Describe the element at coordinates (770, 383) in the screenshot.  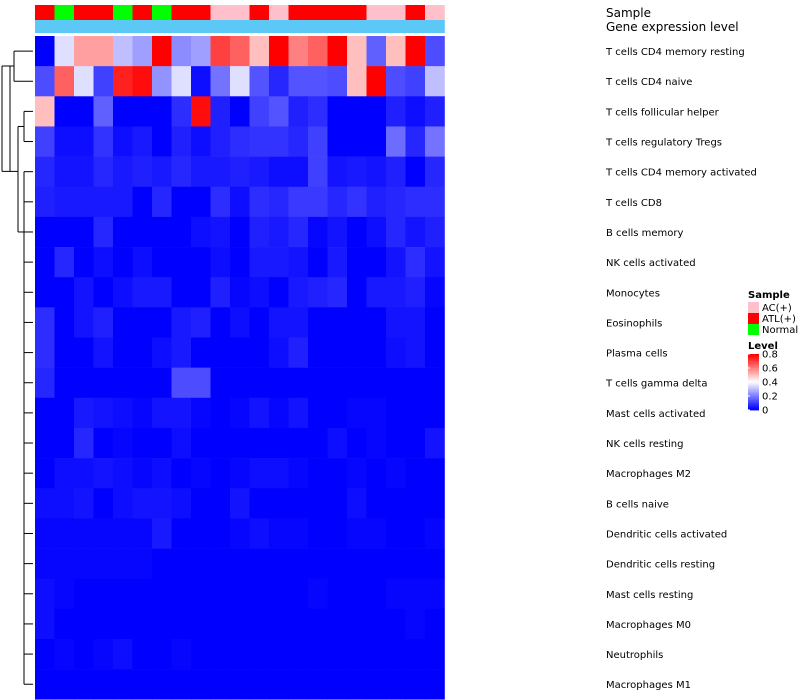
I see `level-tick-label: 0.4` at that location.